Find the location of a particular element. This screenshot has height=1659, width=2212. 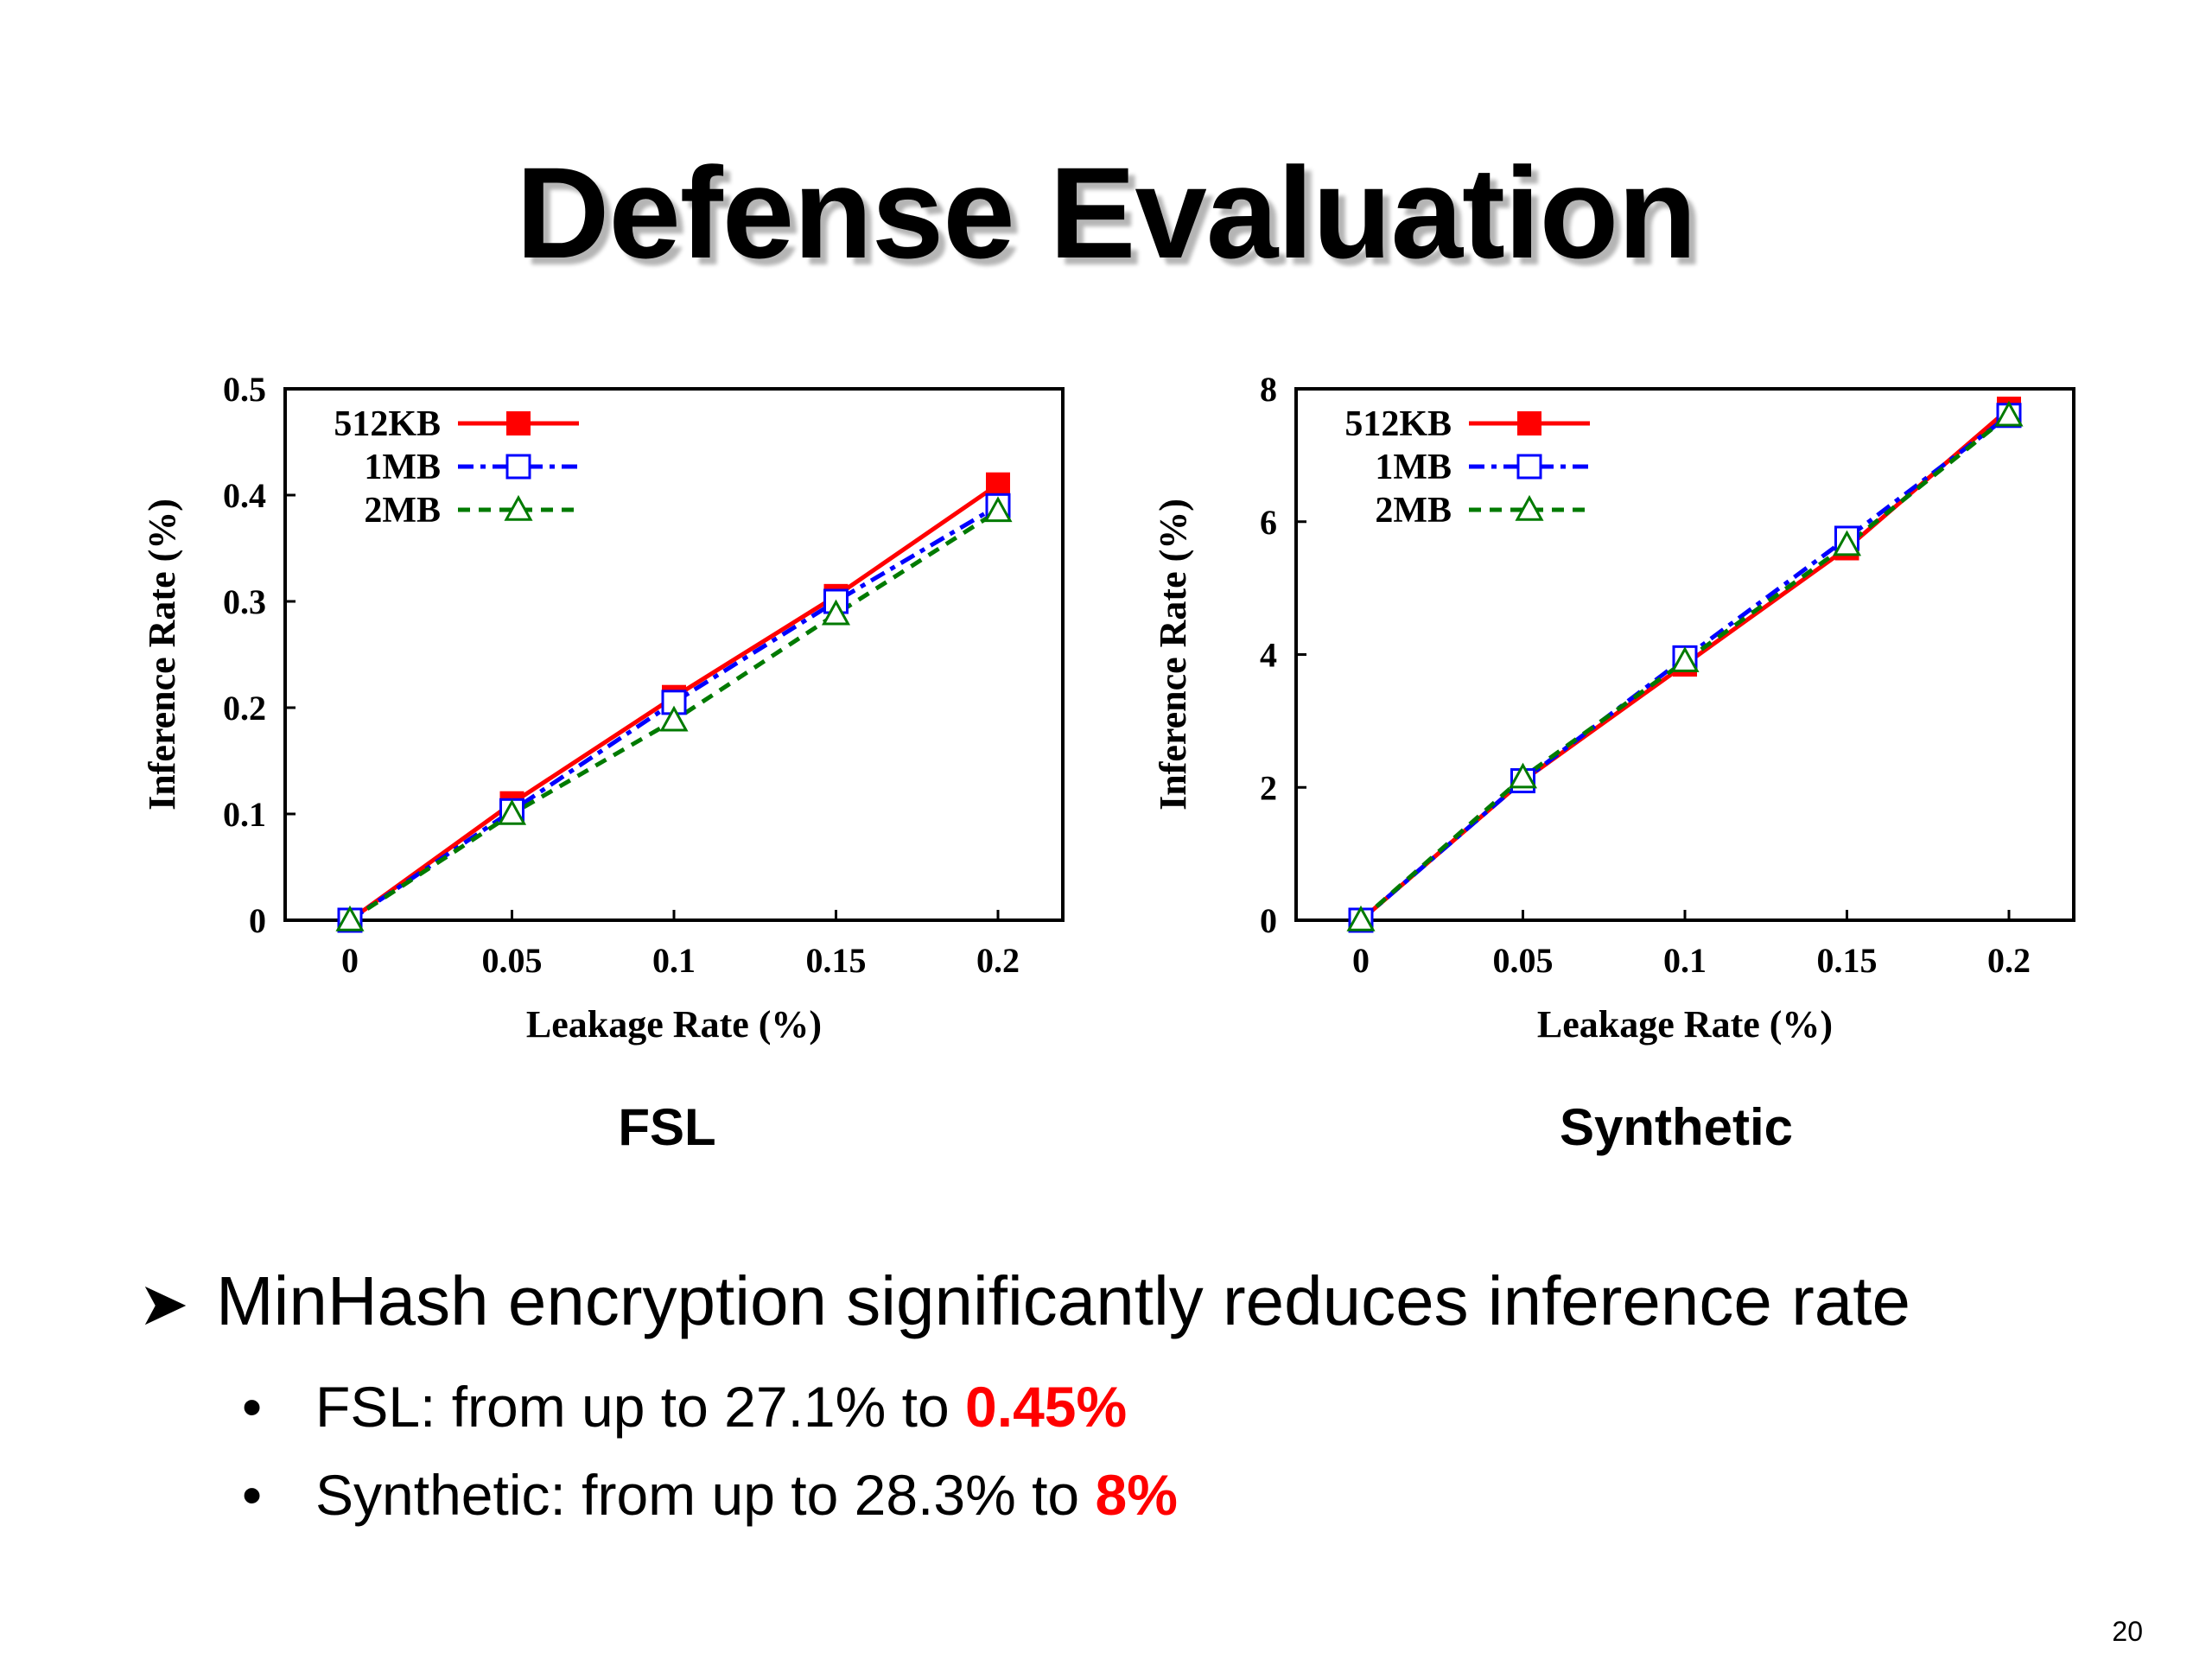

sub-bullet-fsl: • FSL: from up to 27.1% to 0.45% is located at coordinates (684, 1407).